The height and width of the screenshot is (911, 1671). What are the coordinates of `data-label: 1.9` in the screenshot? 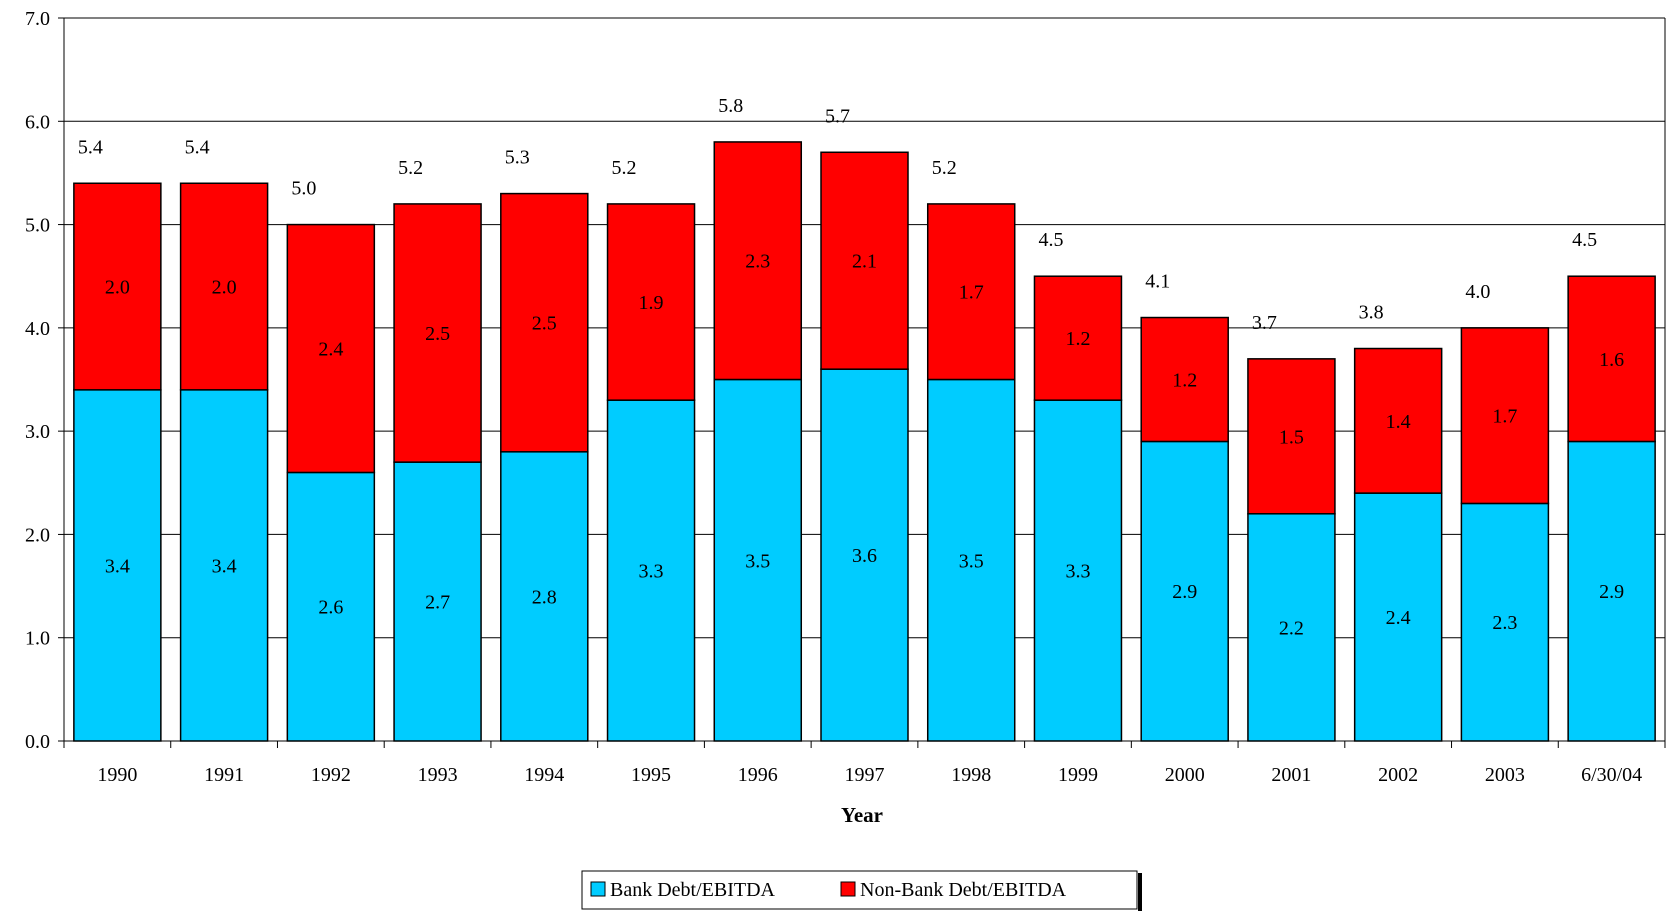 It's located at (651, 303).